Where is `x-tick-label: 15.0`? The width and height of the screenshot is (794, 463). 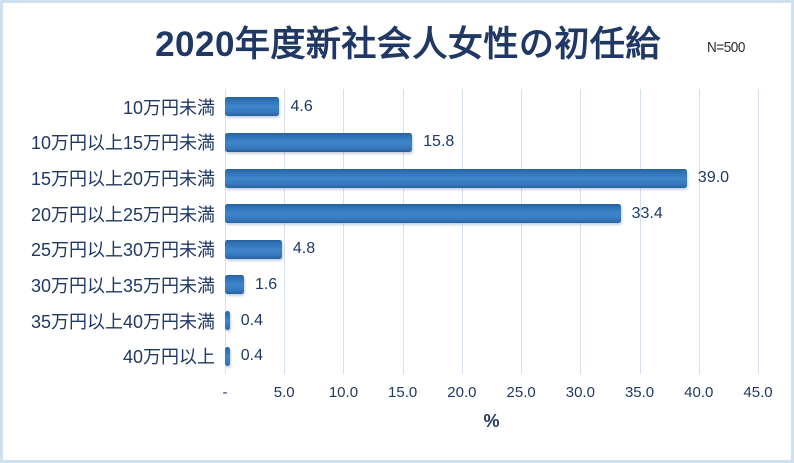 x-tick-label: 15.0 is located at coordinates (403, 392).